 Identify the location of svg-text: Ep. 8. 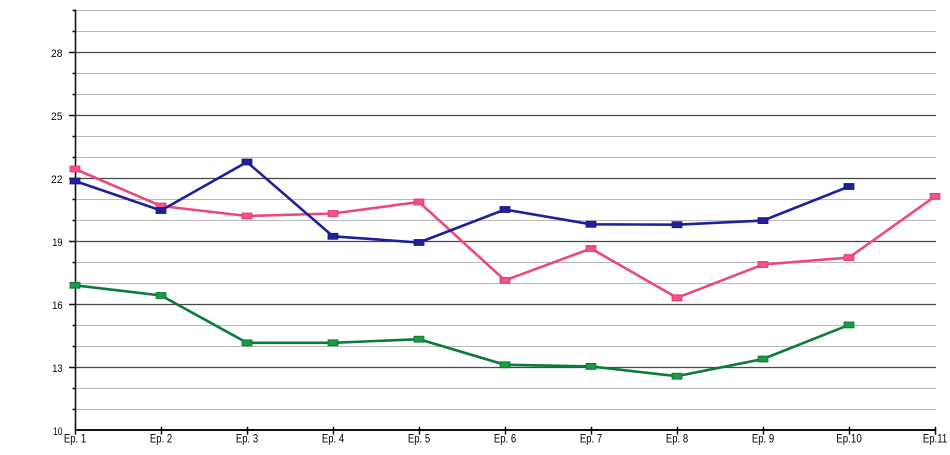
(677, 439).